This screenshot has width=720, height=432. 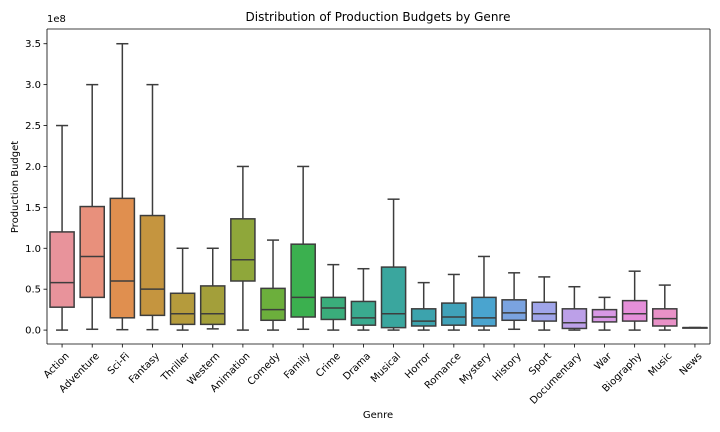 I want to click on box-adventure, so click(x=92, y=207).